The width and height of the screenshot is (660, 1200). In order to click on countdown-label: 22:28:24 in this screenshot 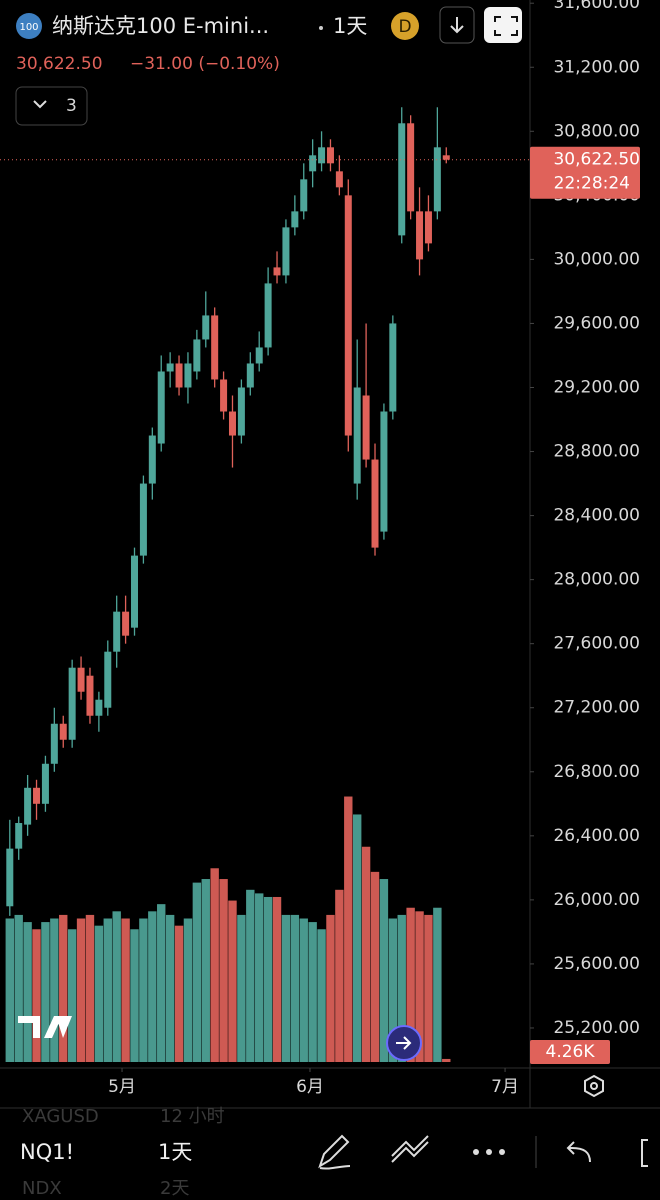, I will do `click(592, 184)`.